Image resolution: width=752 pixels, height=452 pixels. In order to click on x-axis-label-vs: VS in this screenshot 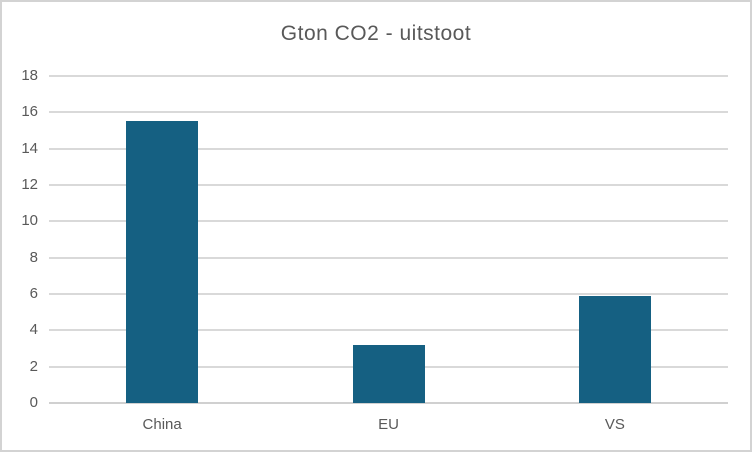, I will do `click(614, 424)`.